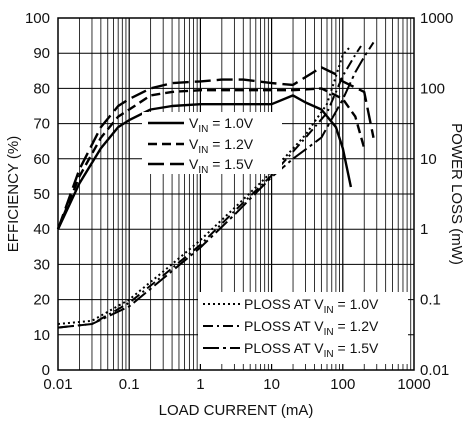 Image resolution: width=465 pixels, height=428 pixels. What do you see at coordinates (129, 384) in the screenshot?
I see `x-tick-label: 0.1` at bounding box center [129, 384].